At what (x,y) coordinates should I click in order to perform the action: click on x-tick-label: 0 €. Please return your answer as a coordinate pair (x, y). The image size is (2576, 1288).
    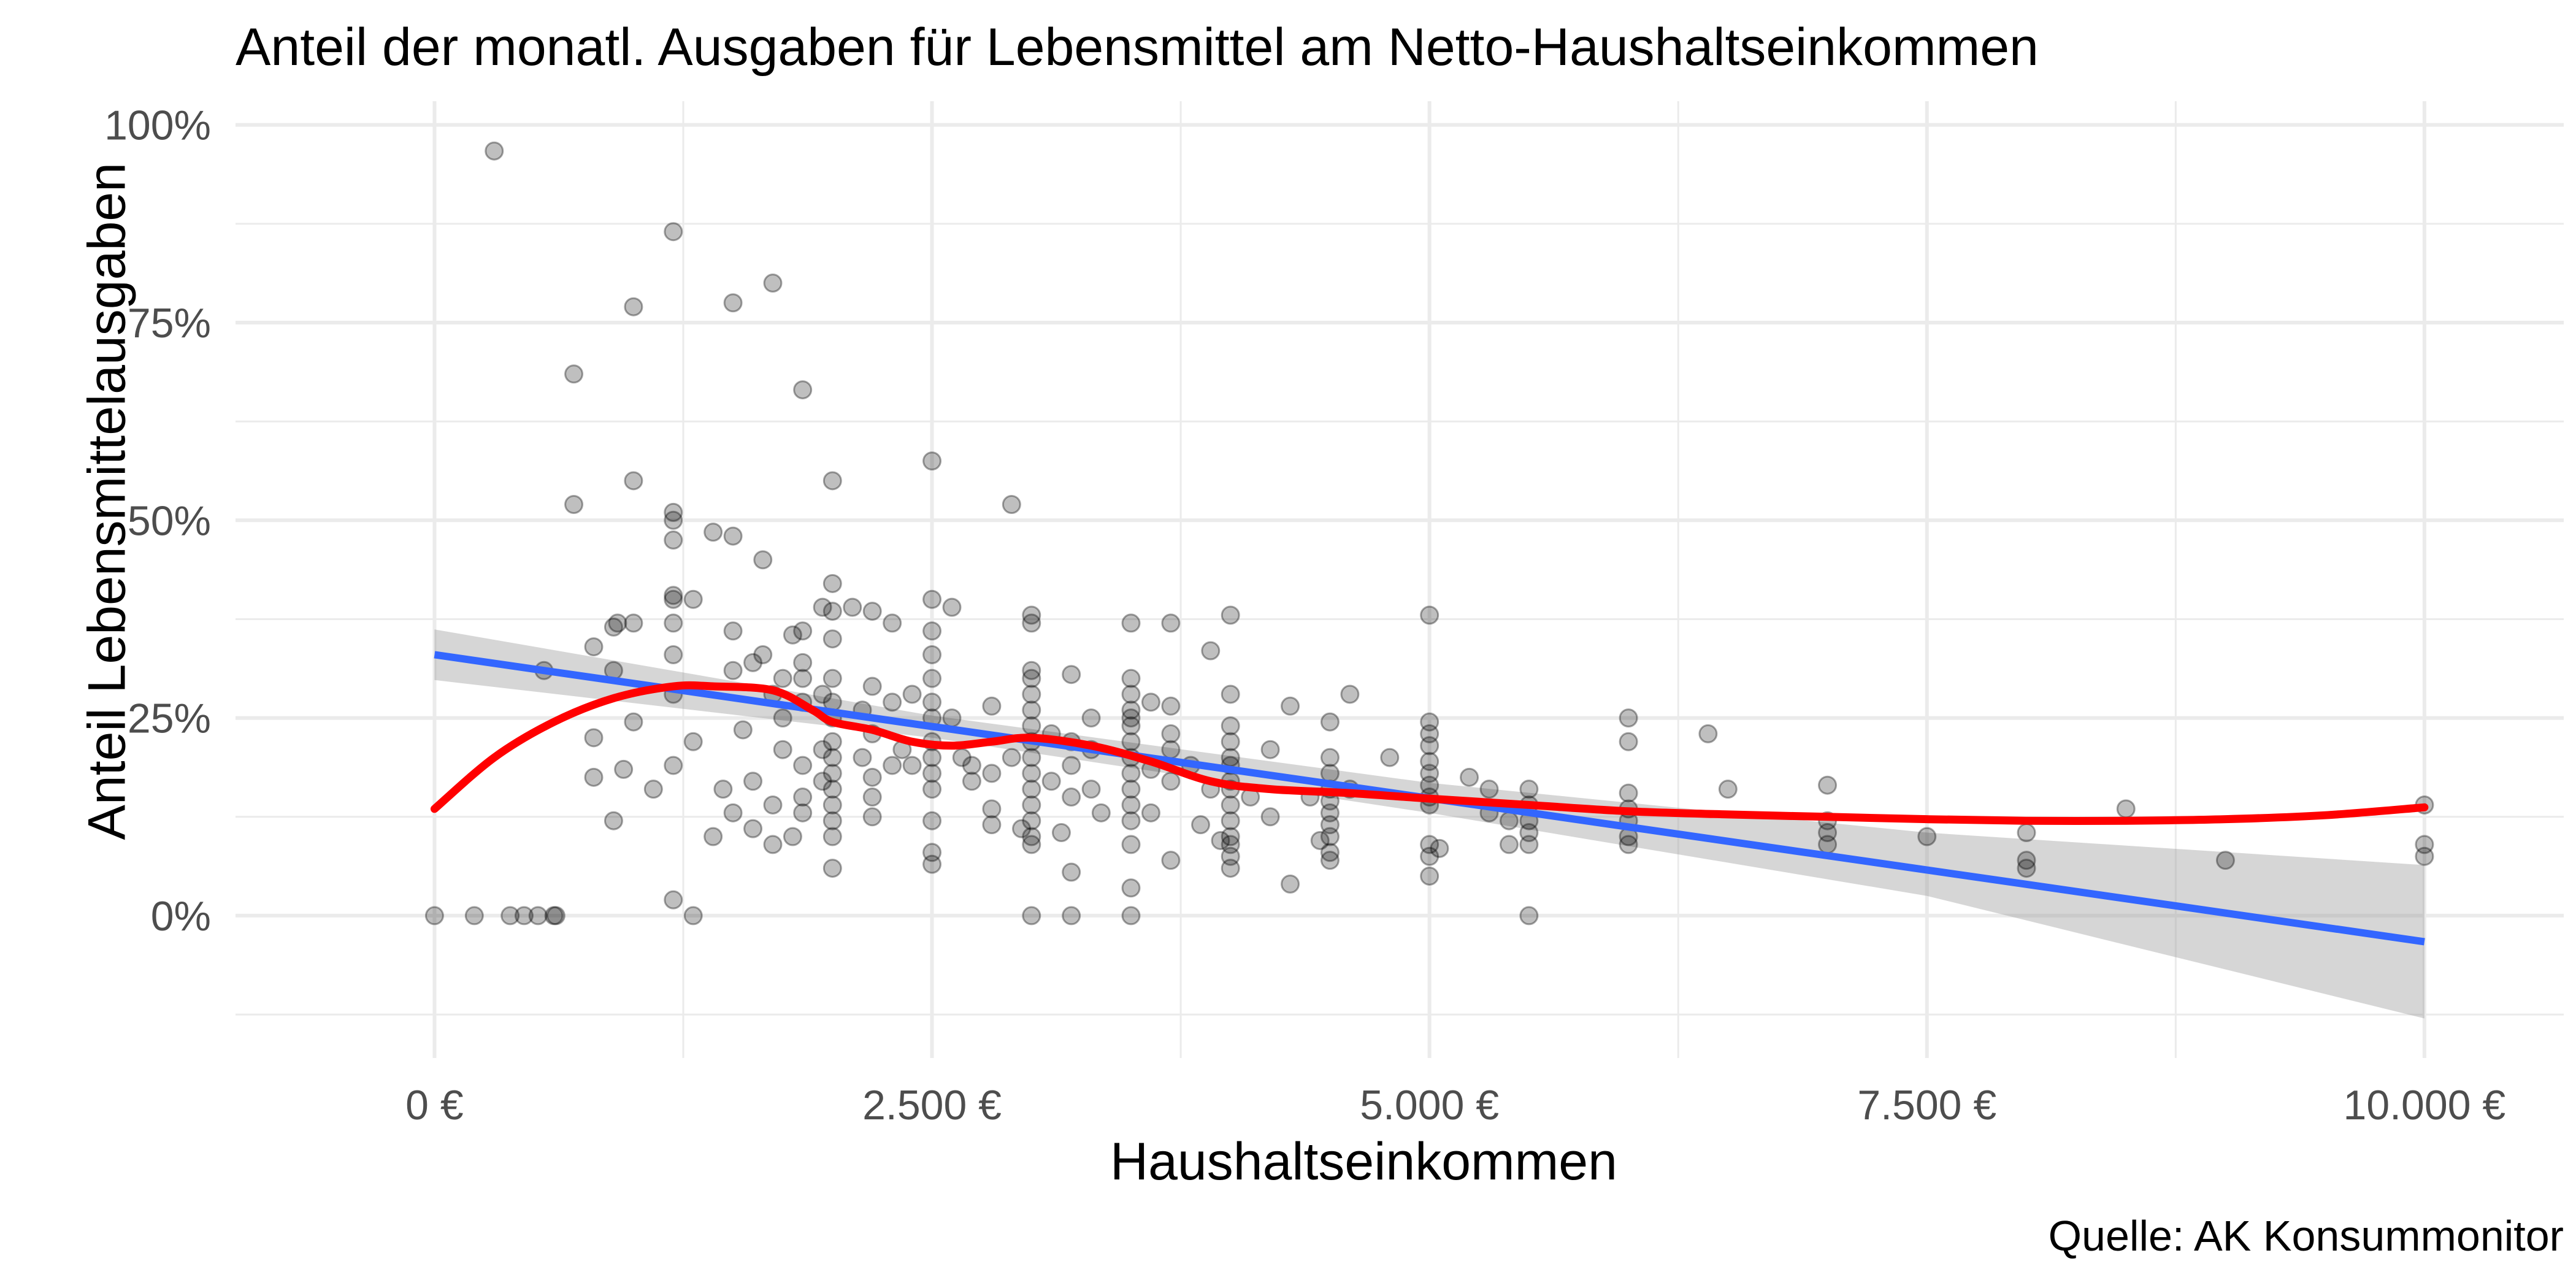
    Looking at the image, I should click on (434, 1105).